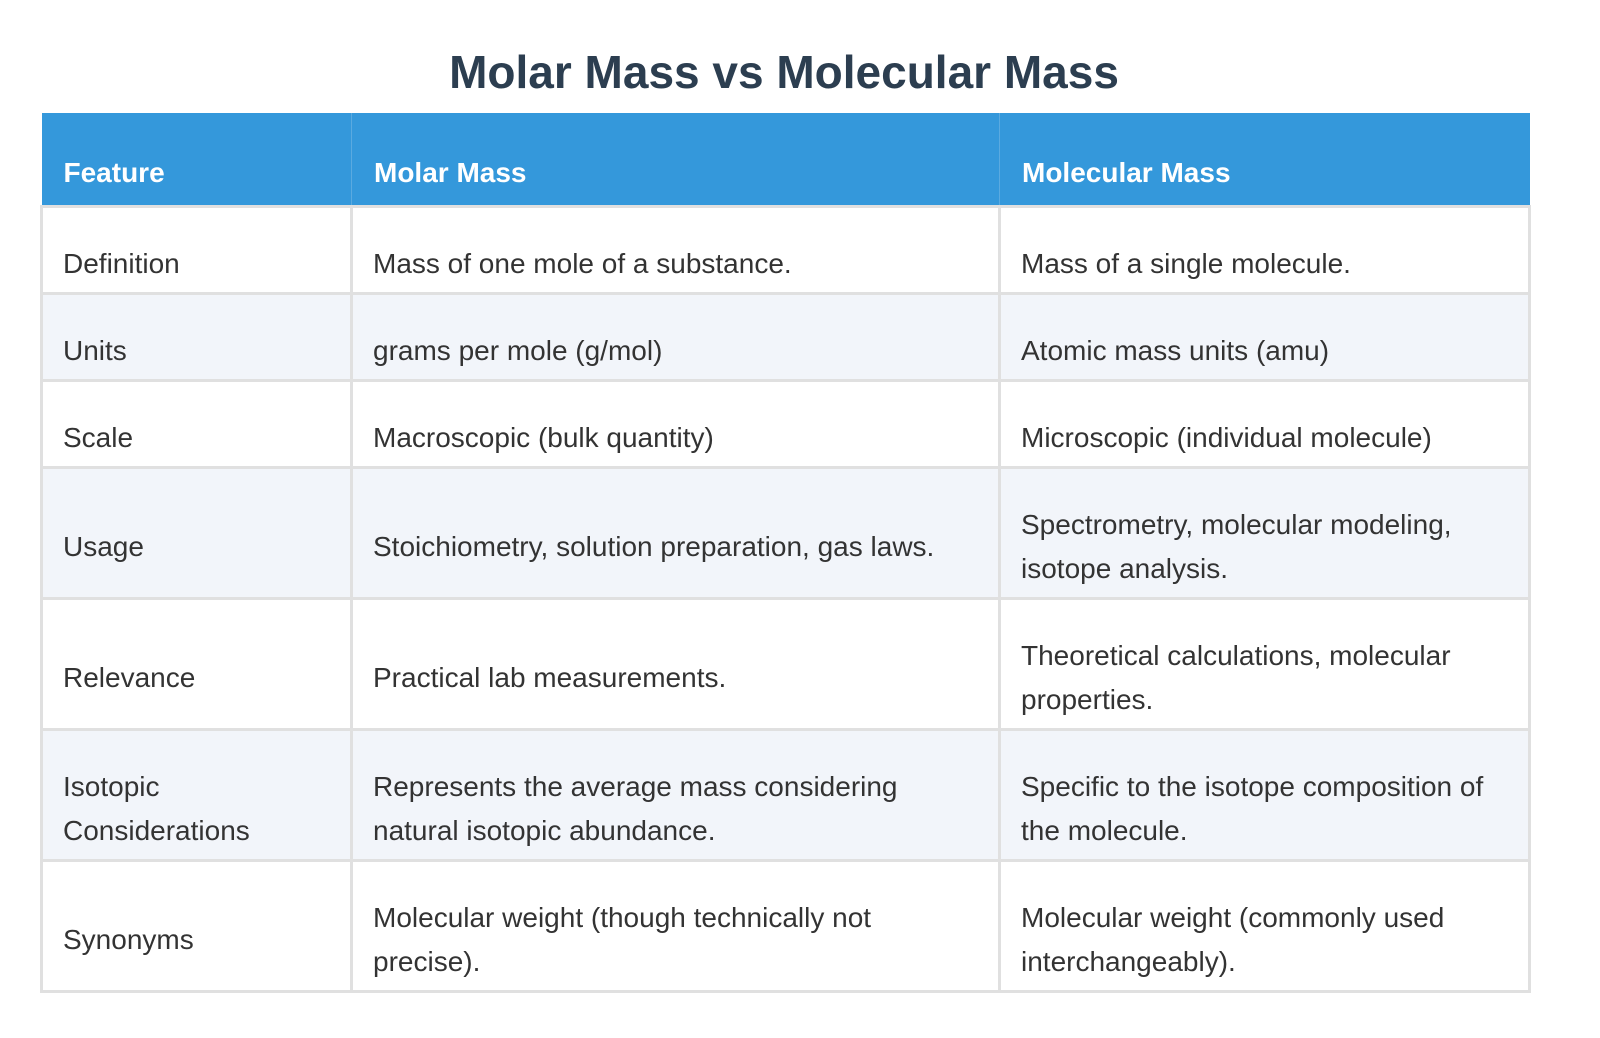 The image size is (1600, 1038). I want to click on header-molecular-mass: Molecular Mass, so click(1264, 160).